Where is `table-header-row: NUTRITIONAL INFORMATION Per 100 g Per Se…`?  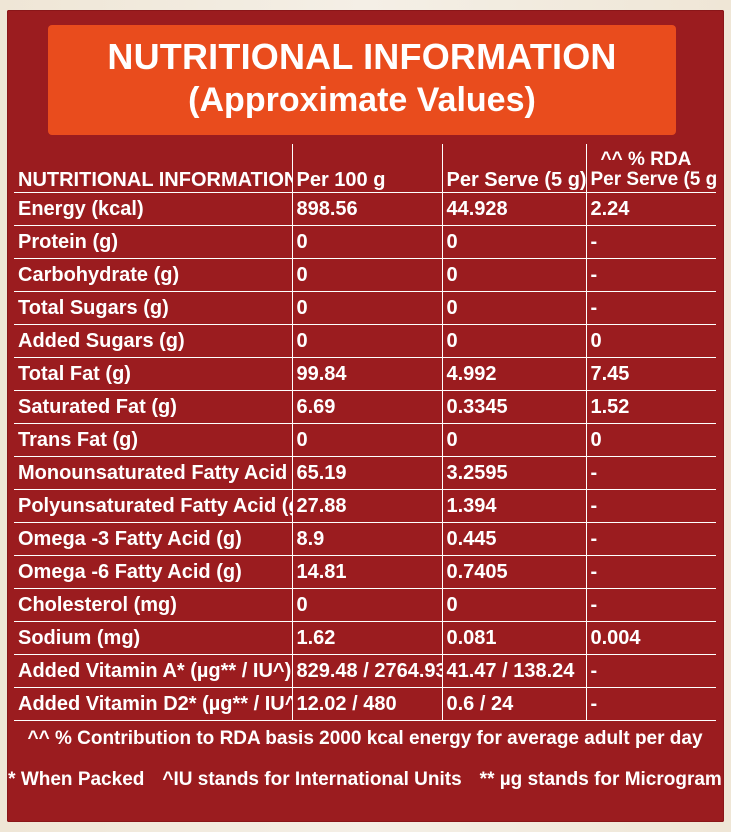
table-header-row: NUTRITIONAL INFORMATION Per 100 g Per Se… is located at coordinates (365, 168).